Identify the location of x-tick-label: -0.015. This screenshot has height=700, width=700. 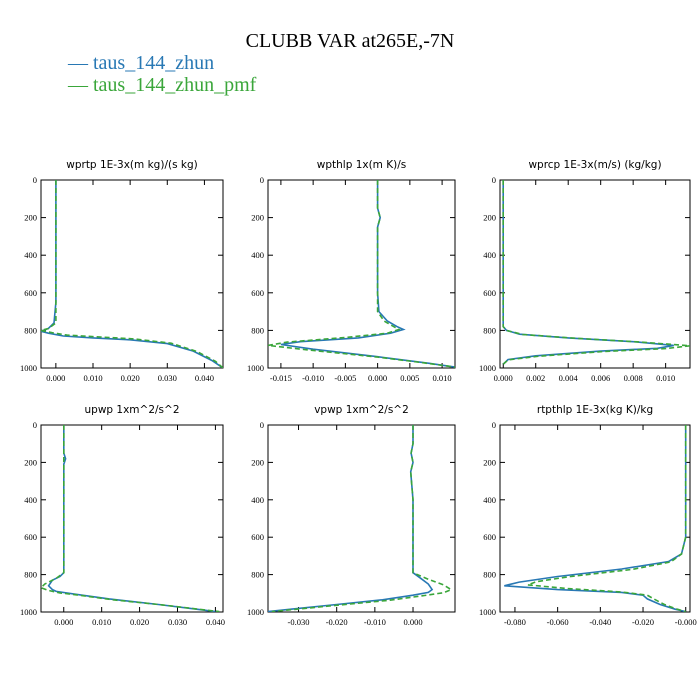
(281, 378).